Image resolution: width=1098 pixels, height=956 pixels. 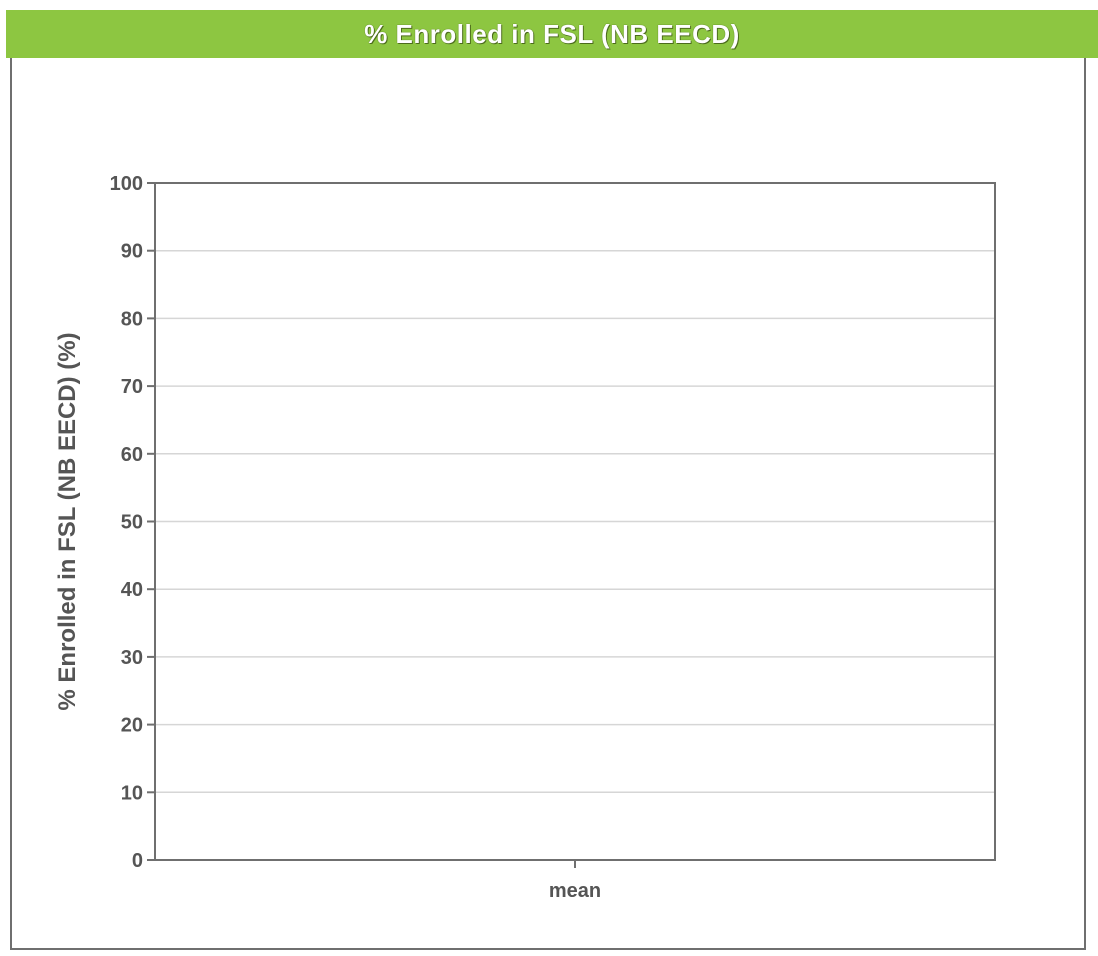 I want to click on y-tick-label-40: 40, so click(x=132, y=590).